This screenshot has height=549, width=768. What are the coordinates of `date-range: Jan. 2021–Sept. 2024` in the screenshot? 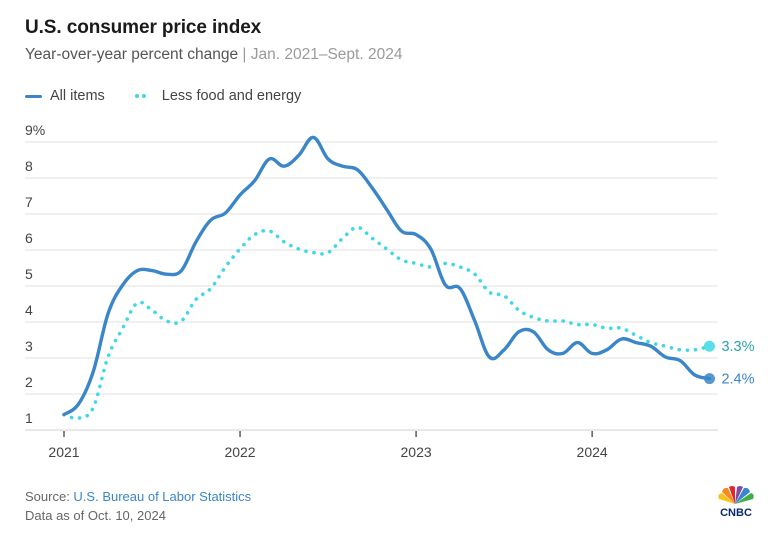 It's located at (326, 54).